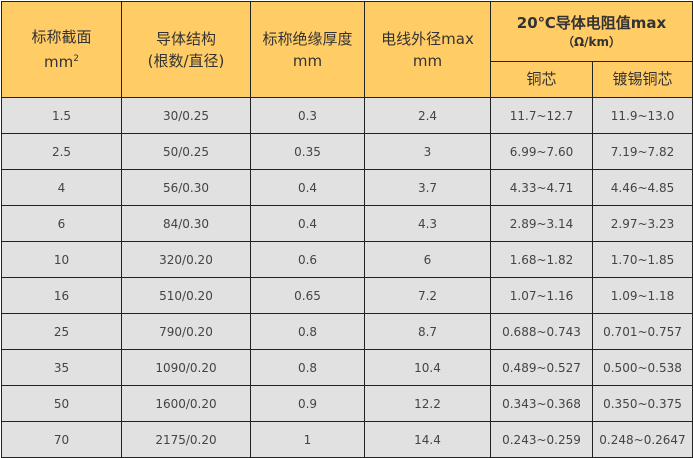  I want to click on cell-cross-section: 25, so click(61, 331).